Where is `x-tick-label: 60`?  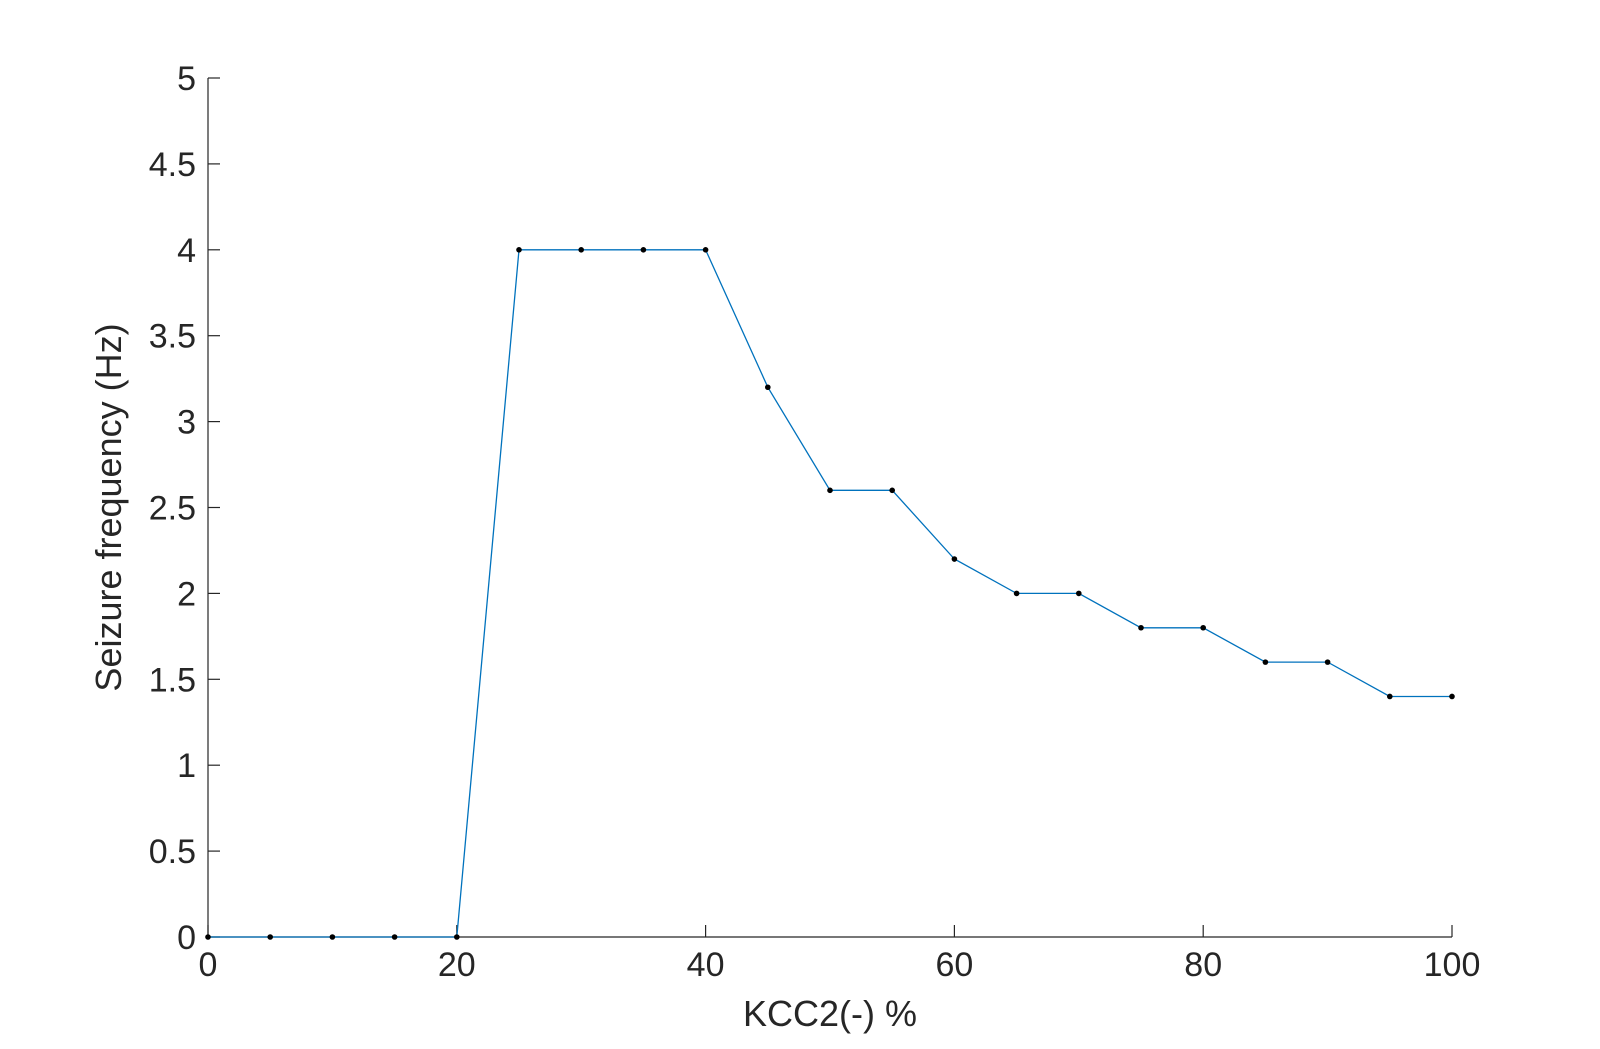 x-tick-label: 60 is located at coordinates (954, 965).